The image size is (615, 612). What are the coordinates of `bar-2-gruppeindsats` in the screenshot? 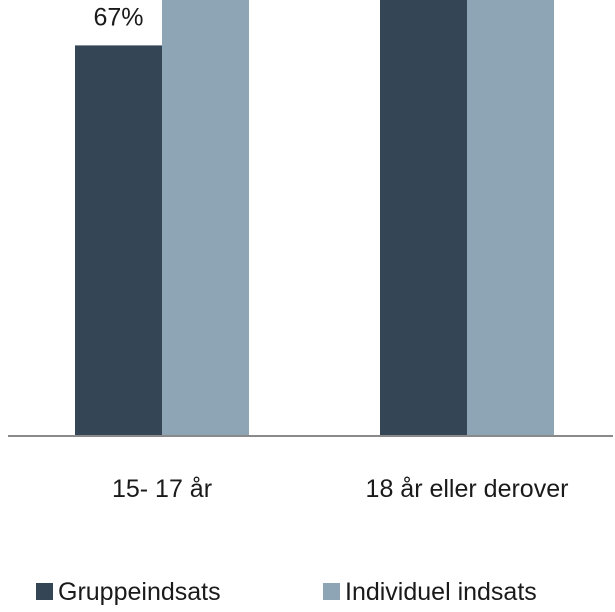 It's located at (423, 218).